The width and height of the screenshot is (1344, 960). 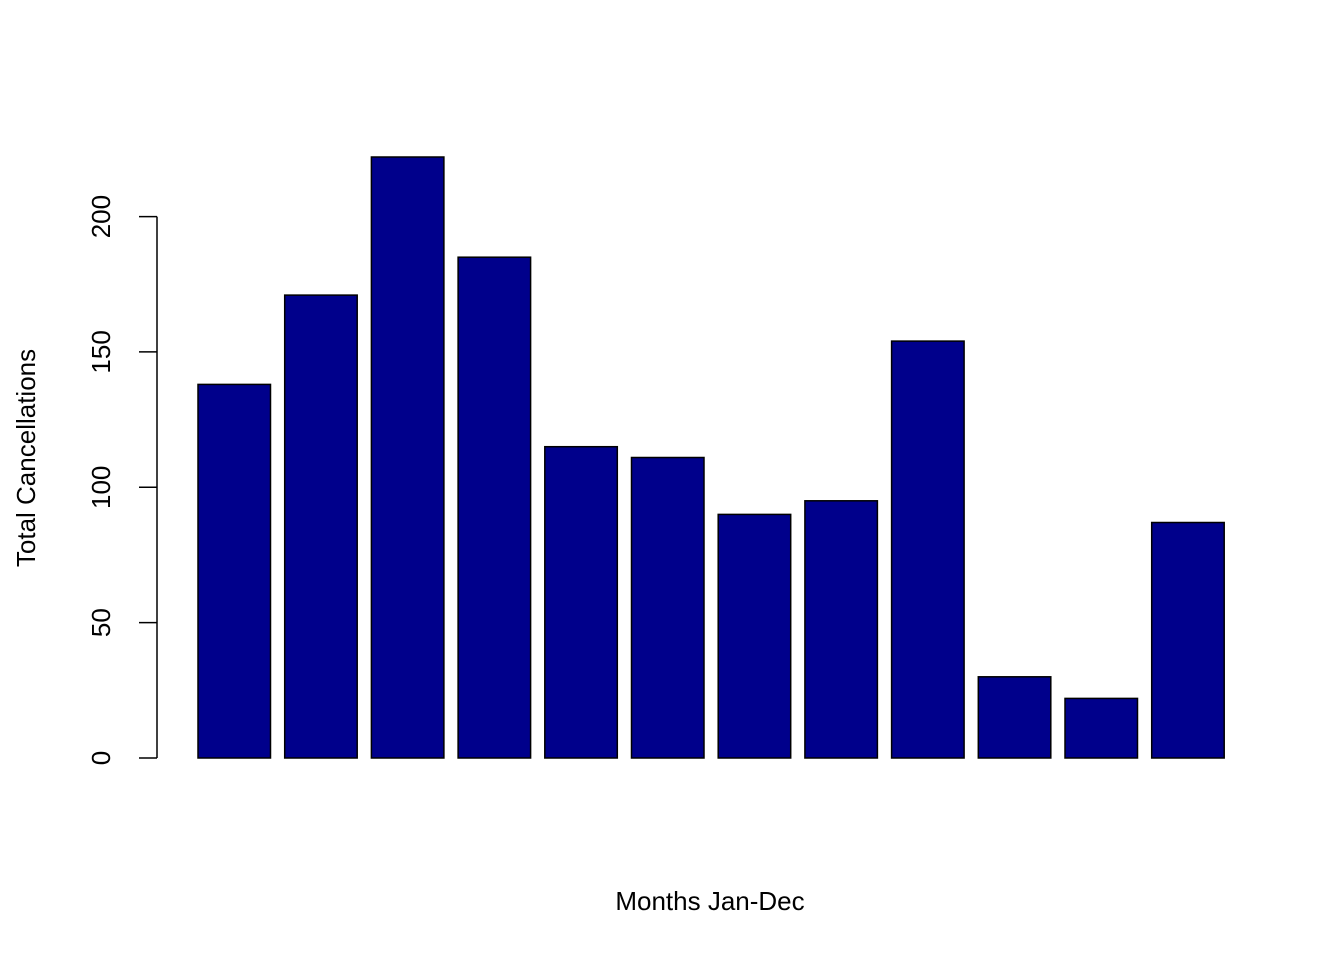 I want to click on y-tick-label-50: 50, so click(x=101, y=622).